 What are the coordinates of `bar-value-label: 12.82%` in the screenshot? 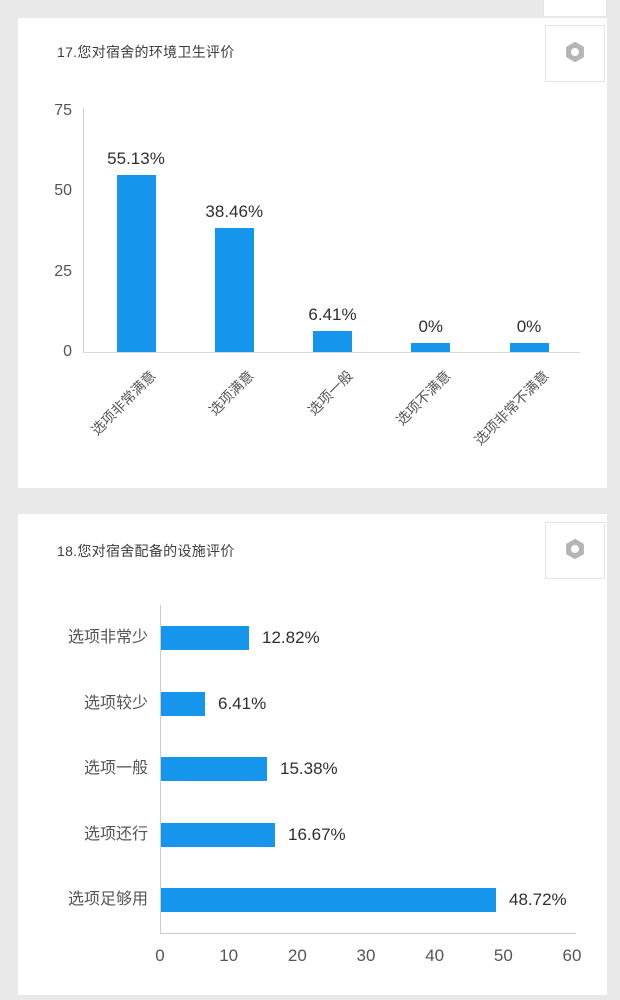 It's located at (291, 637).